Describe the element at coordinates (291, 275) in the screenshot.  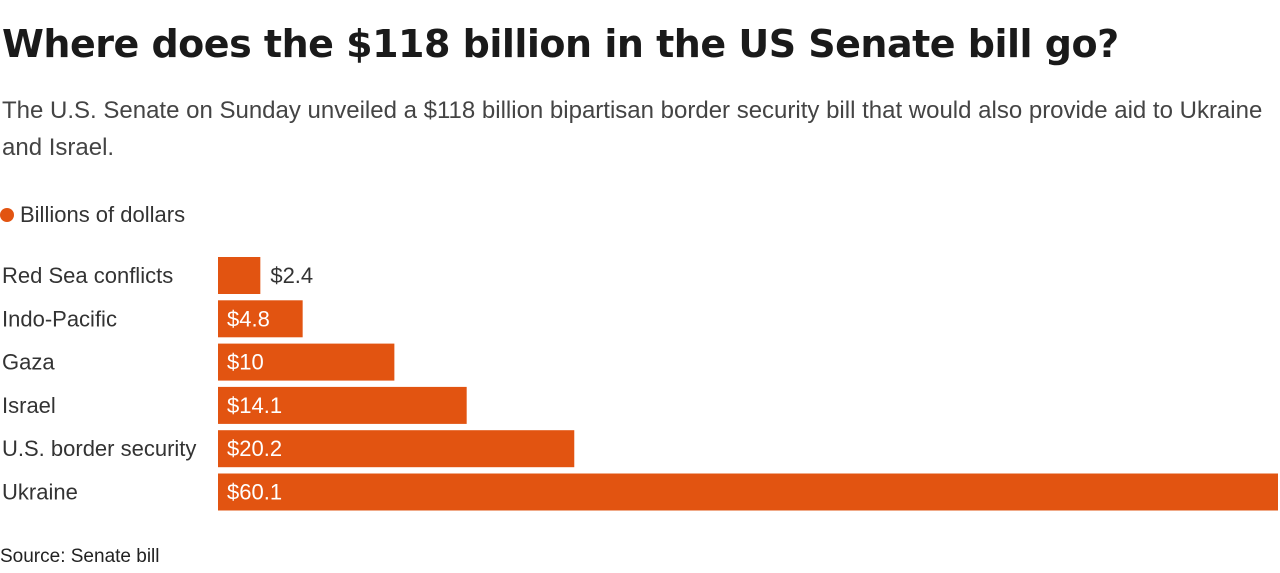
I see `value-label: $2.4` at that location.